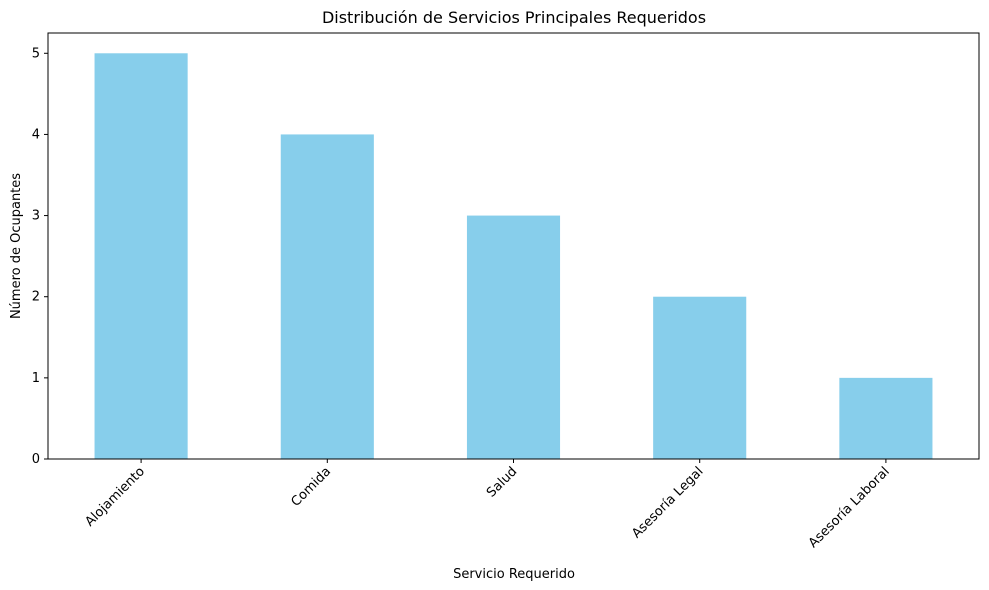 This screenshot has height=590, width=989. Describe the element at coordinates (36, 297) in the screenshot. I see `y-tick-label: 2` at that location.